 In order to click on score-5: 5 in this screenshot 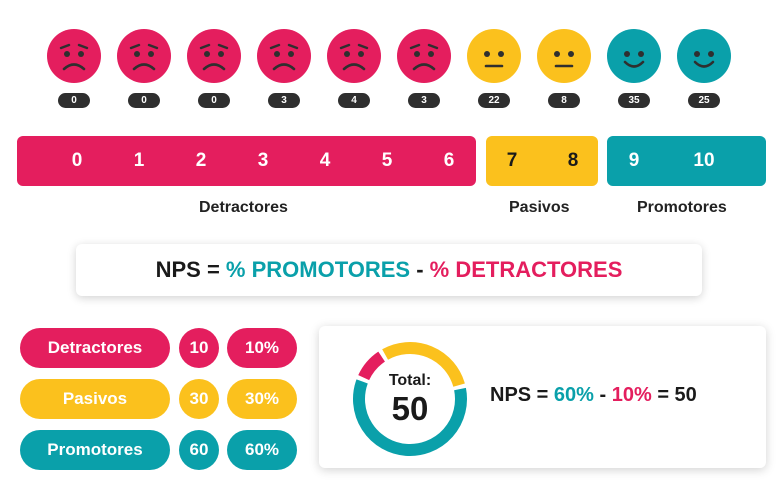, I will do `click(387, 160)`.